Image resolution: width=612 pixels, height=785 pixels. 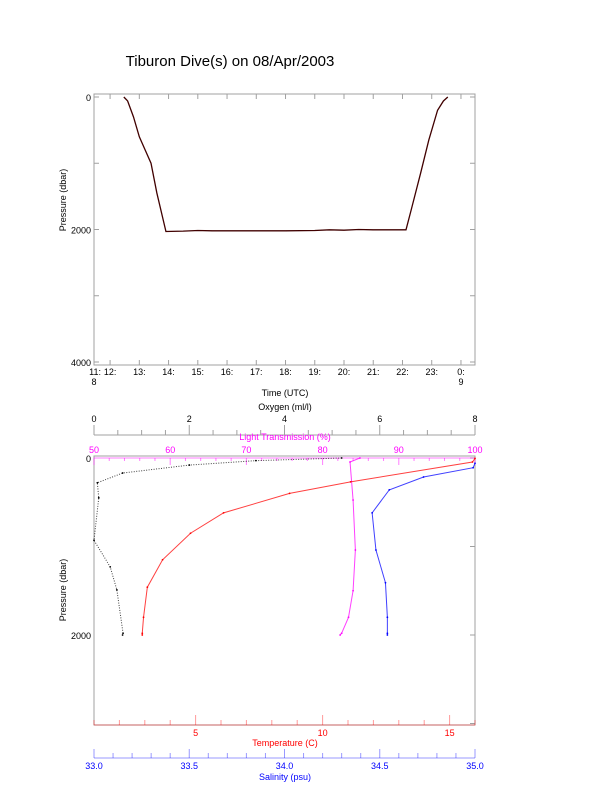 What do you see at coordinates (256, 372) in the screenshot?
I see `x-tick-label: 17:` at bounding box center [256, 372].